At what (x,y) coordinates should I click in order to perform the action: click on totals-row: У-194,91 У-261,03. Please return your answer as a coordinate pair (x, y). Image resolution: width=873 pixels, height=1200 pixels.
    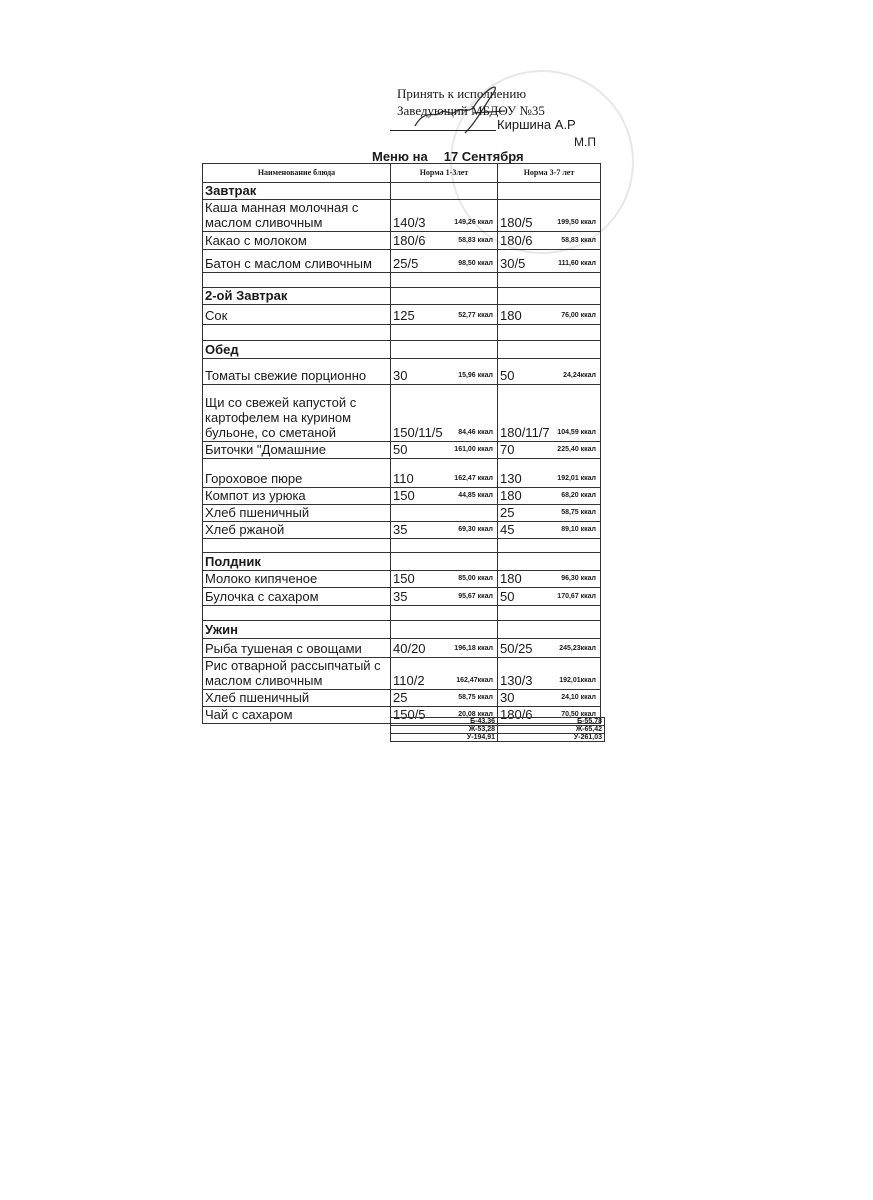
    Looking at the image, I should click on (497, 737).